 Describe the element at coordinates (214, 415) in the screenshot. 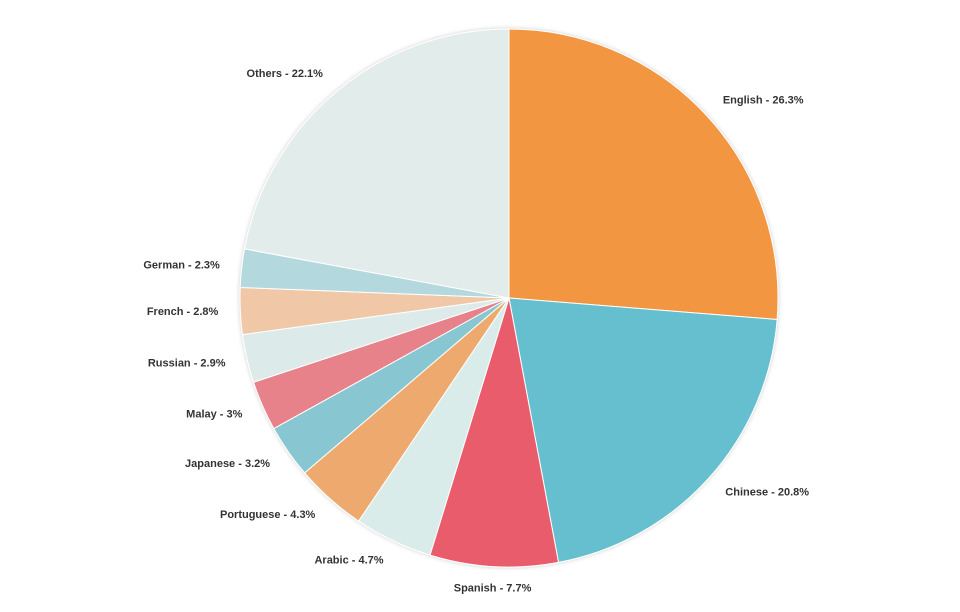

I see `slice-label: Malay - 3%` at that location.